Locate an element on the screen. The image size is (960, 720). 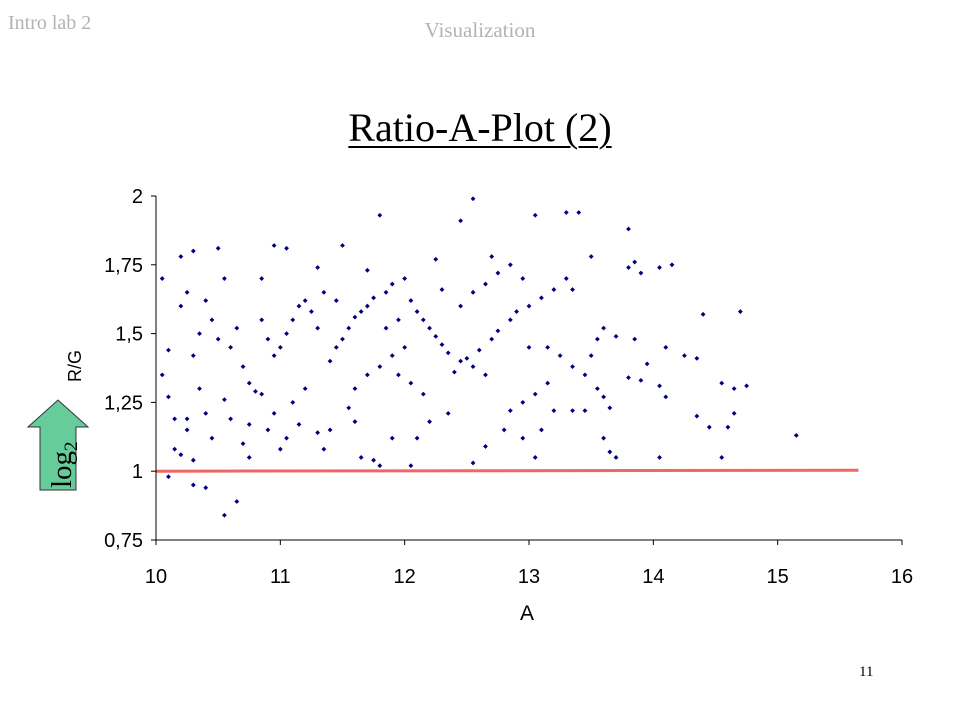
y-tick-label: 1,75 is located at coordinates (123, 266).